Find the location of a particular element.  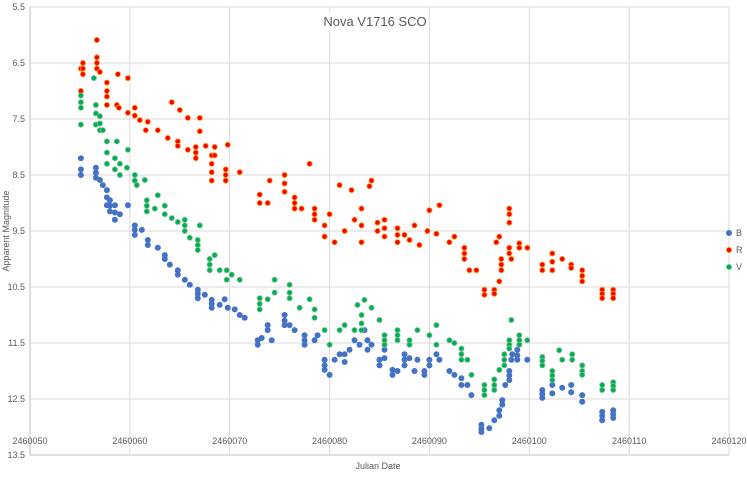

legend-label-V: V is located at coordinates (739, 267).